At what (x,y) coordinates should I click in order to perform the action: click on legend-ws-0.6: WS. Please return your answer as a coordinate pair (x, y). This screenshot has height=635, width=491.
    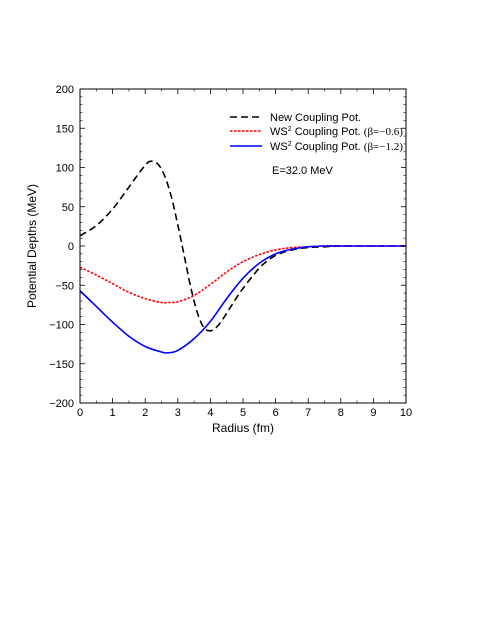
    Looking at the image, I should click on (279, 132).